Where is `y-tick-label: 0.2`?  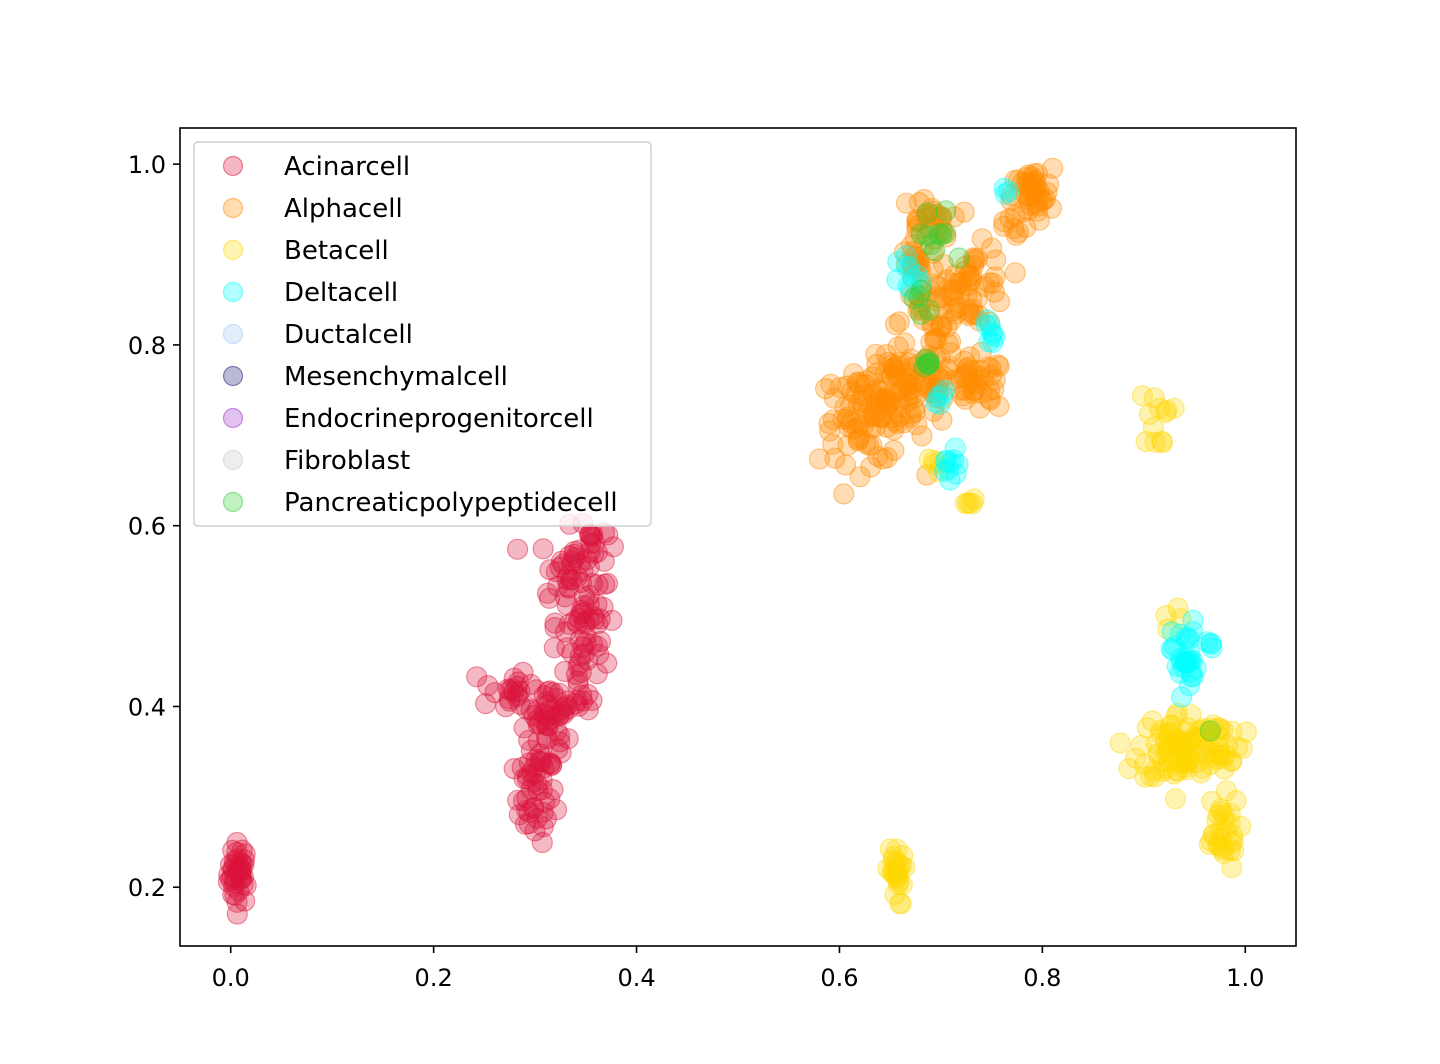 y-tick-label: 0.2 is located at coordinates (147, 888).